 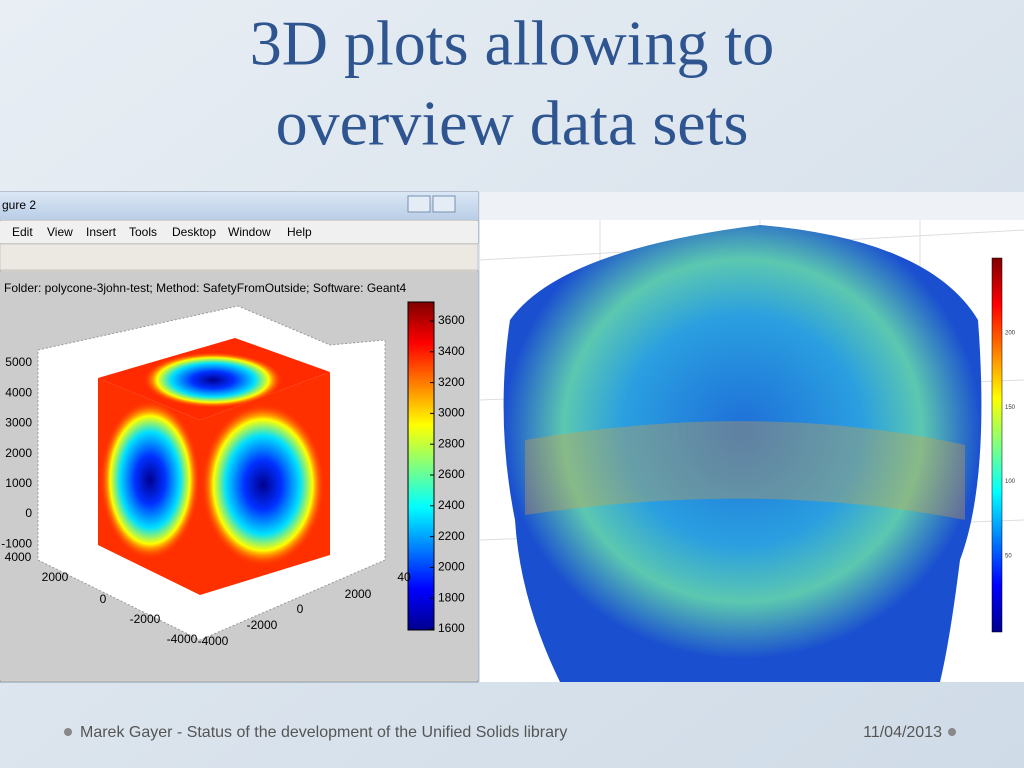 What do you see at coordinates (451, 536) in the screenshot?
I see `colorbar-tick-label: 2200` at bounding box center [451, 536].